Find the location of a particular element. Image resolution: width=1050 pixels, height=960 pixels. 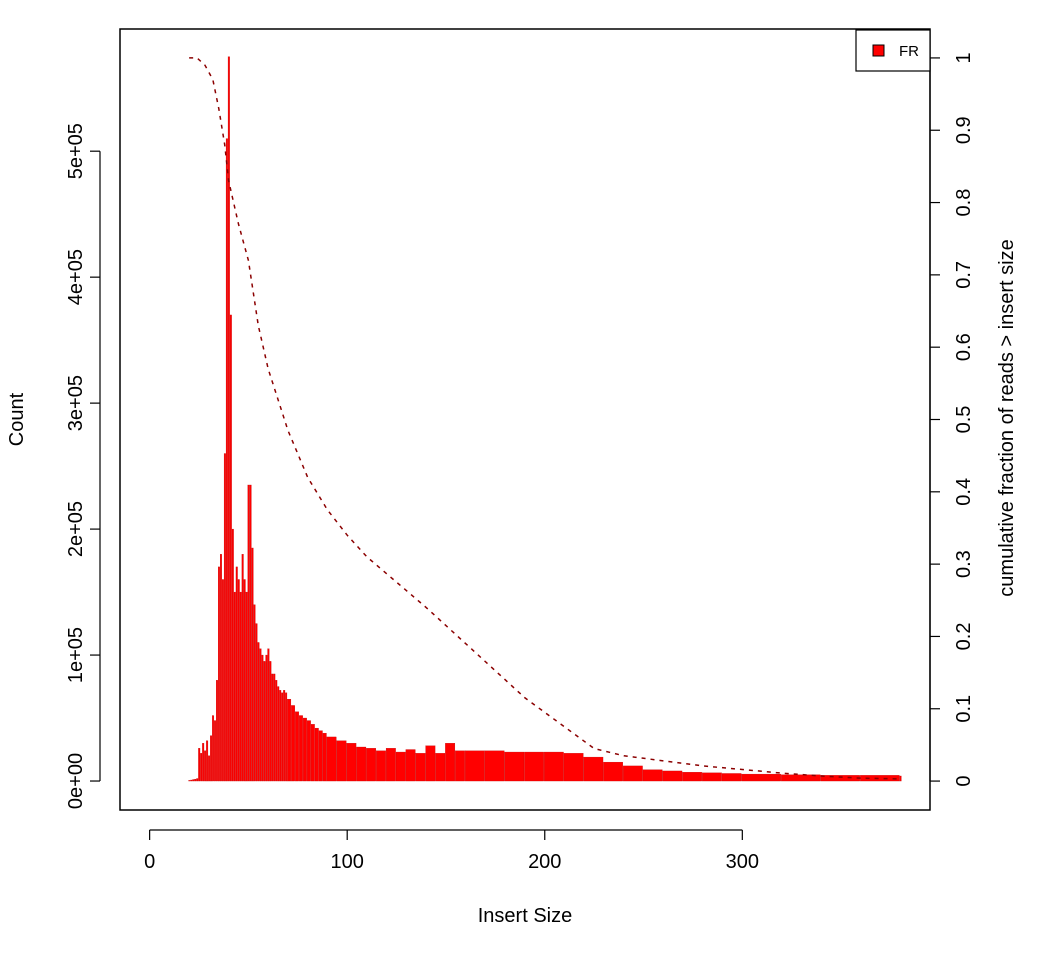

legend-box is located at coordinates (893, 50).